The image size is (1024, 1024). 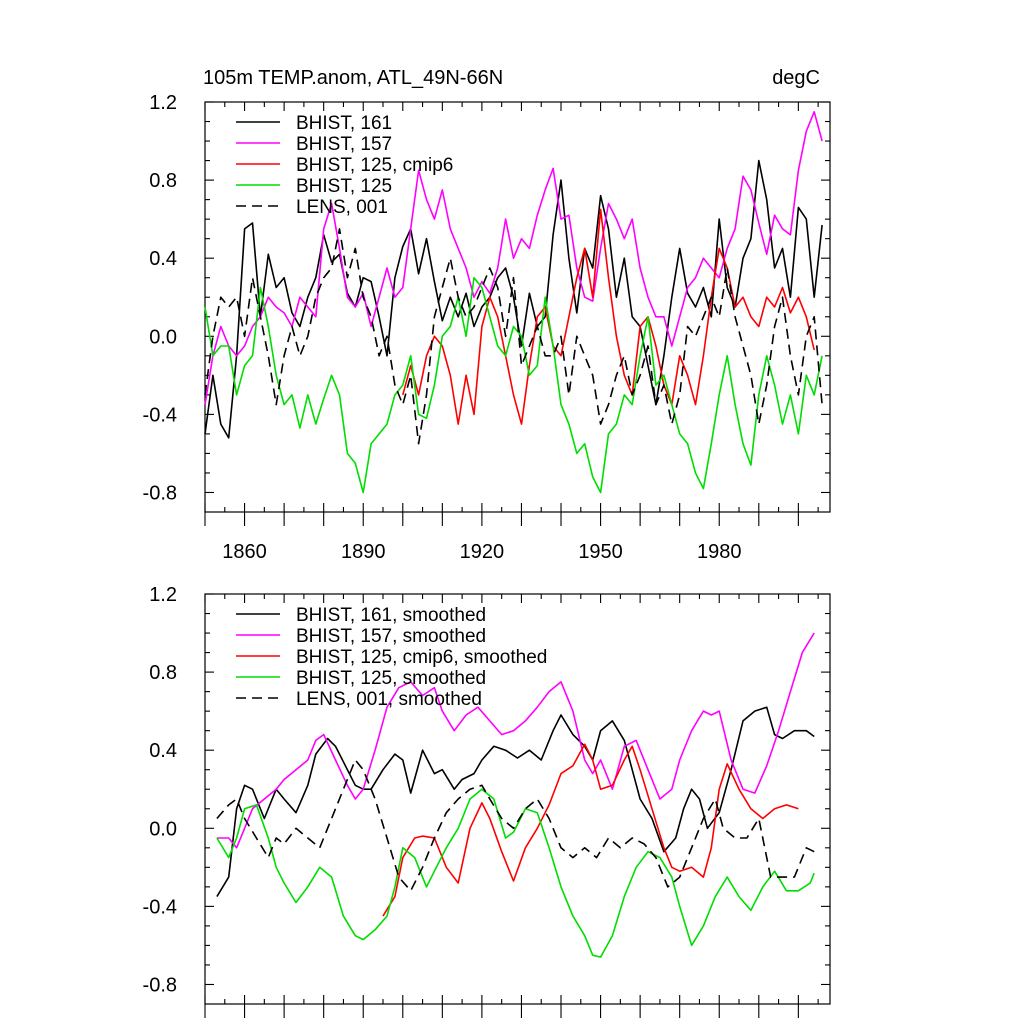 I want to click on smoothed-legend-label: BHIST, 125, cmip6, smoothed, so click(x=421, y=657).